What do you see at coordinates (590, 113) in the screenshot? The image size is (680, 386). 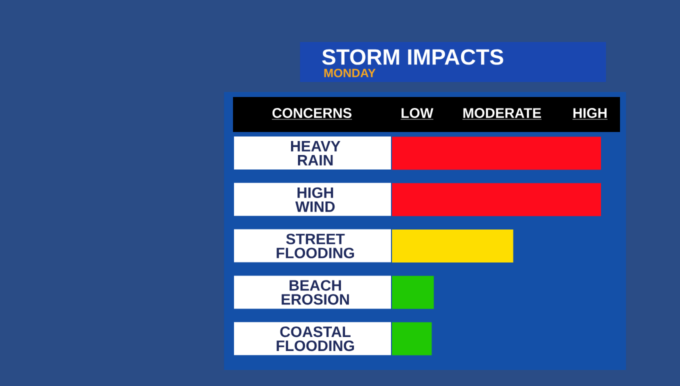 I see `text: HIGH` at bounding box center [590, 113].